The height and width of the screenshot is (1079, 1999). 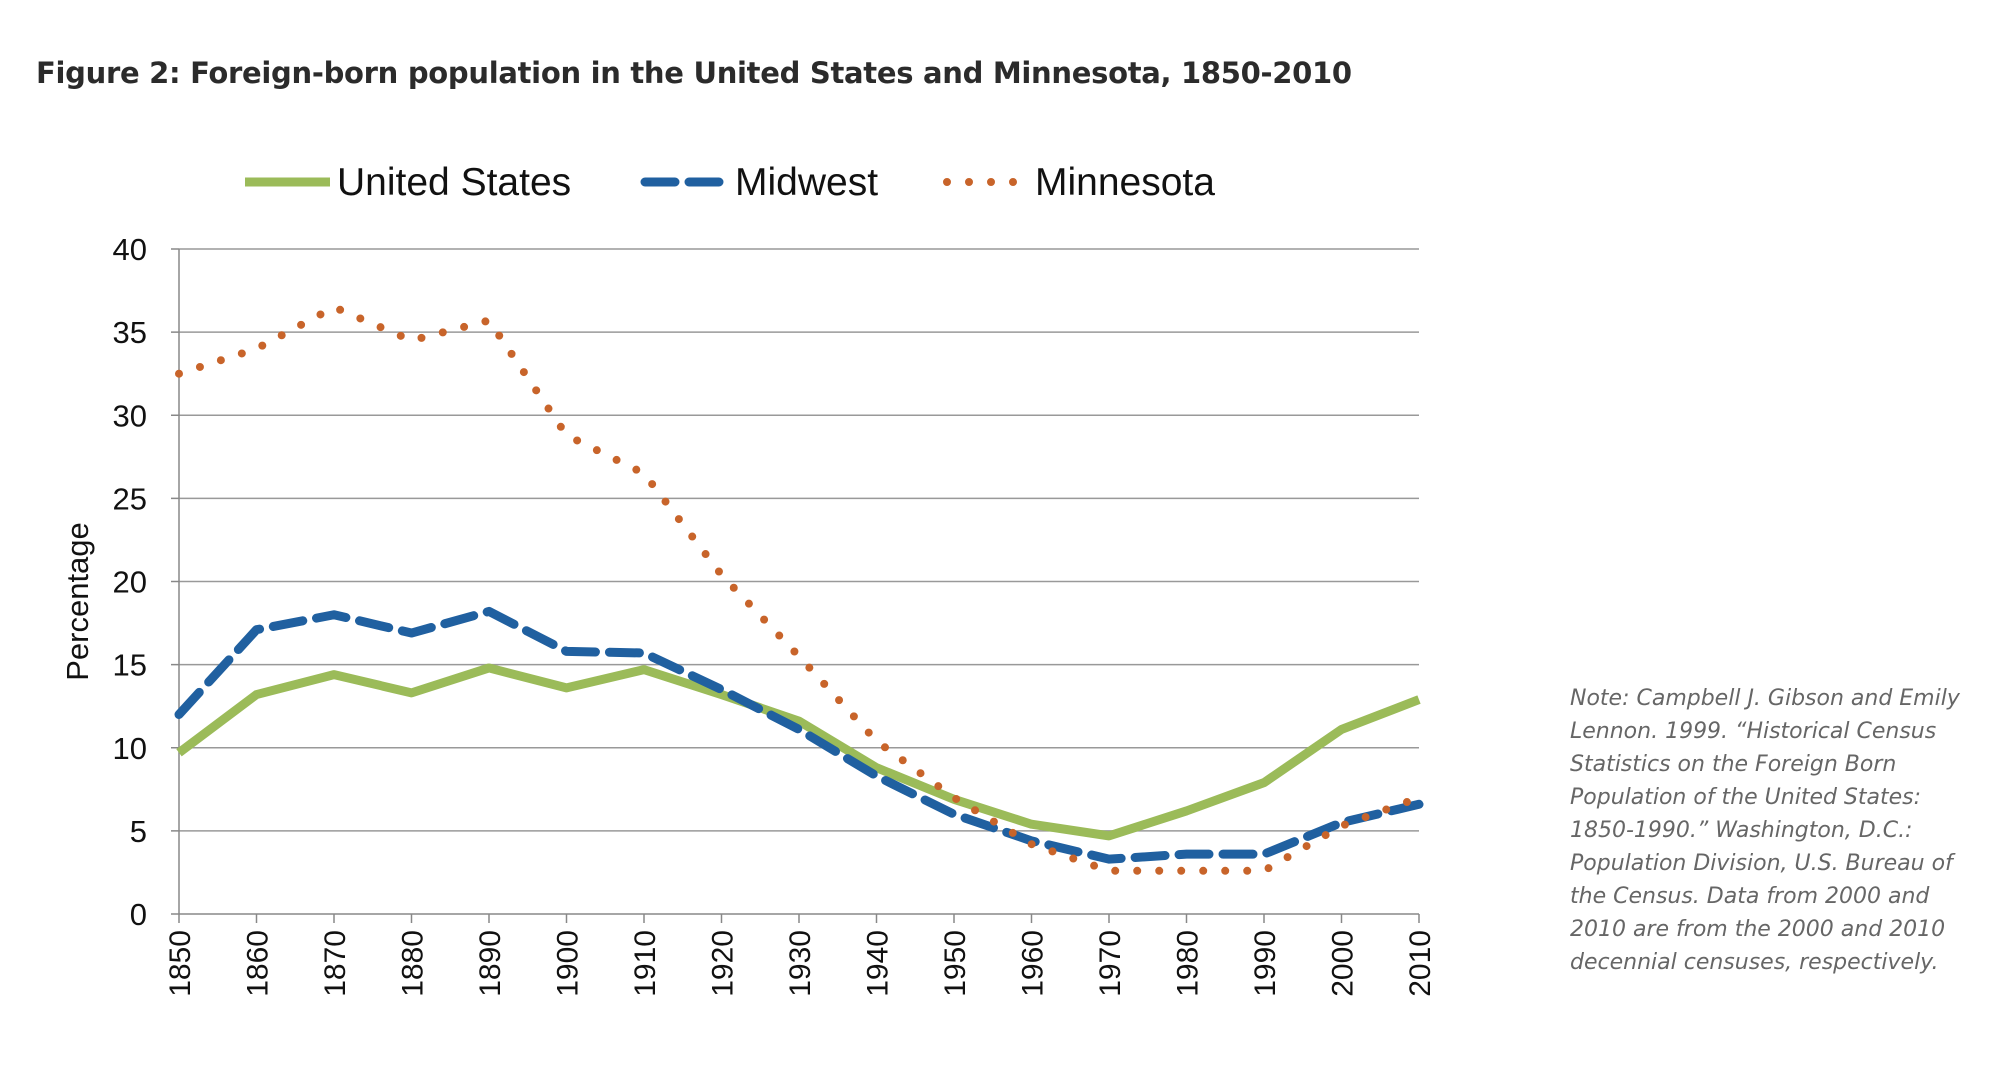 What do you see at coordinates (490, 963) in the screenshot?
I see `x-tick-label: 1890` at bounding box center [490, 963].